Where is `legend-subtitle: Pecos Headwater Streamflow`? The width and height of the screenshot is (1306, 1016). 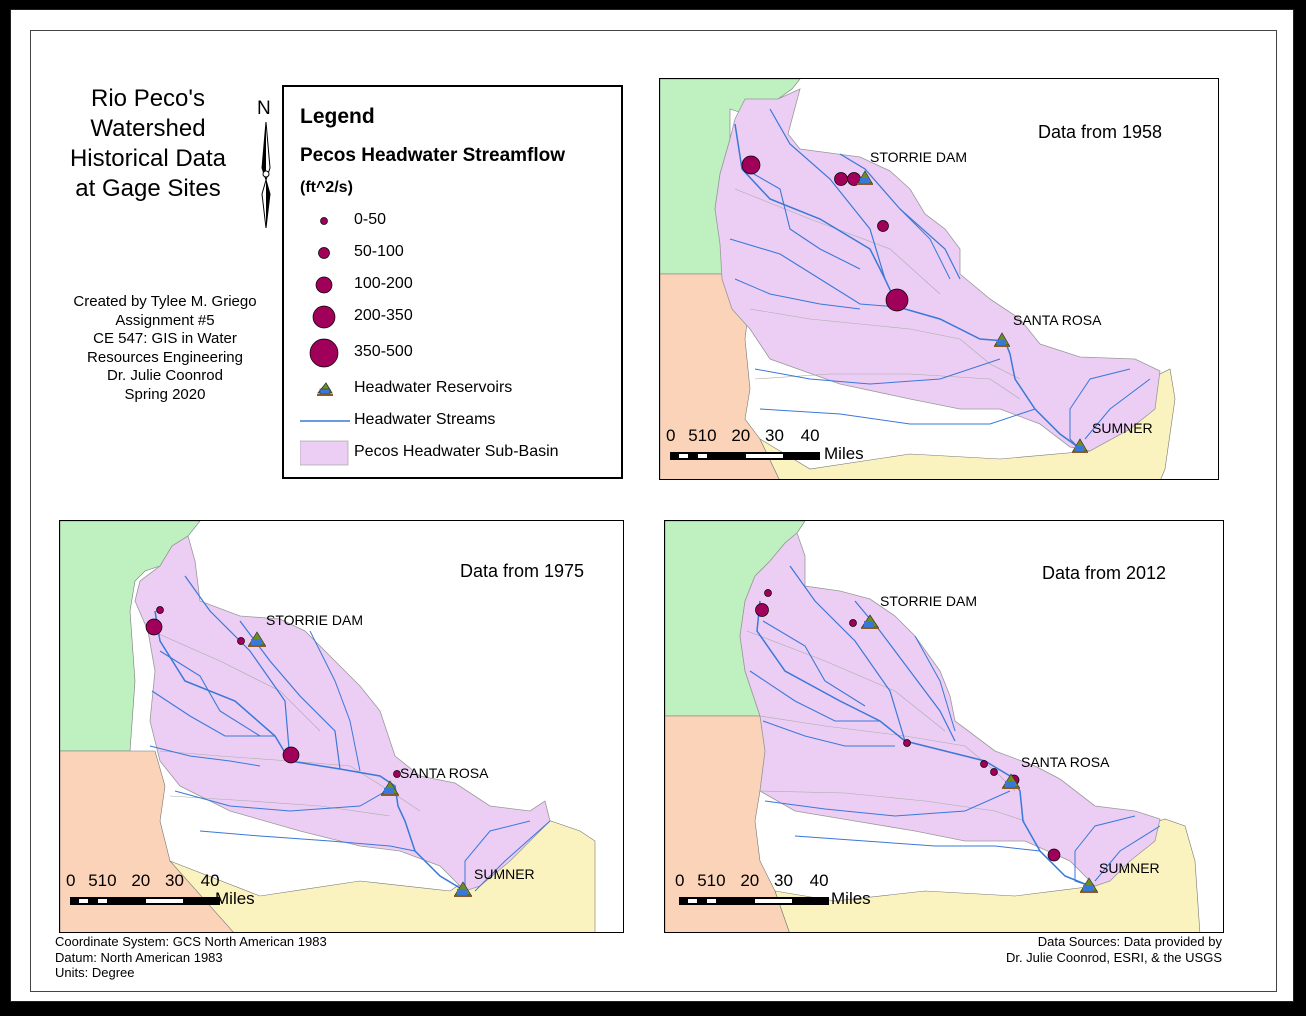
legend-subtitle: Pecos Headwater Streamflow is located at coordinates (433, 155).